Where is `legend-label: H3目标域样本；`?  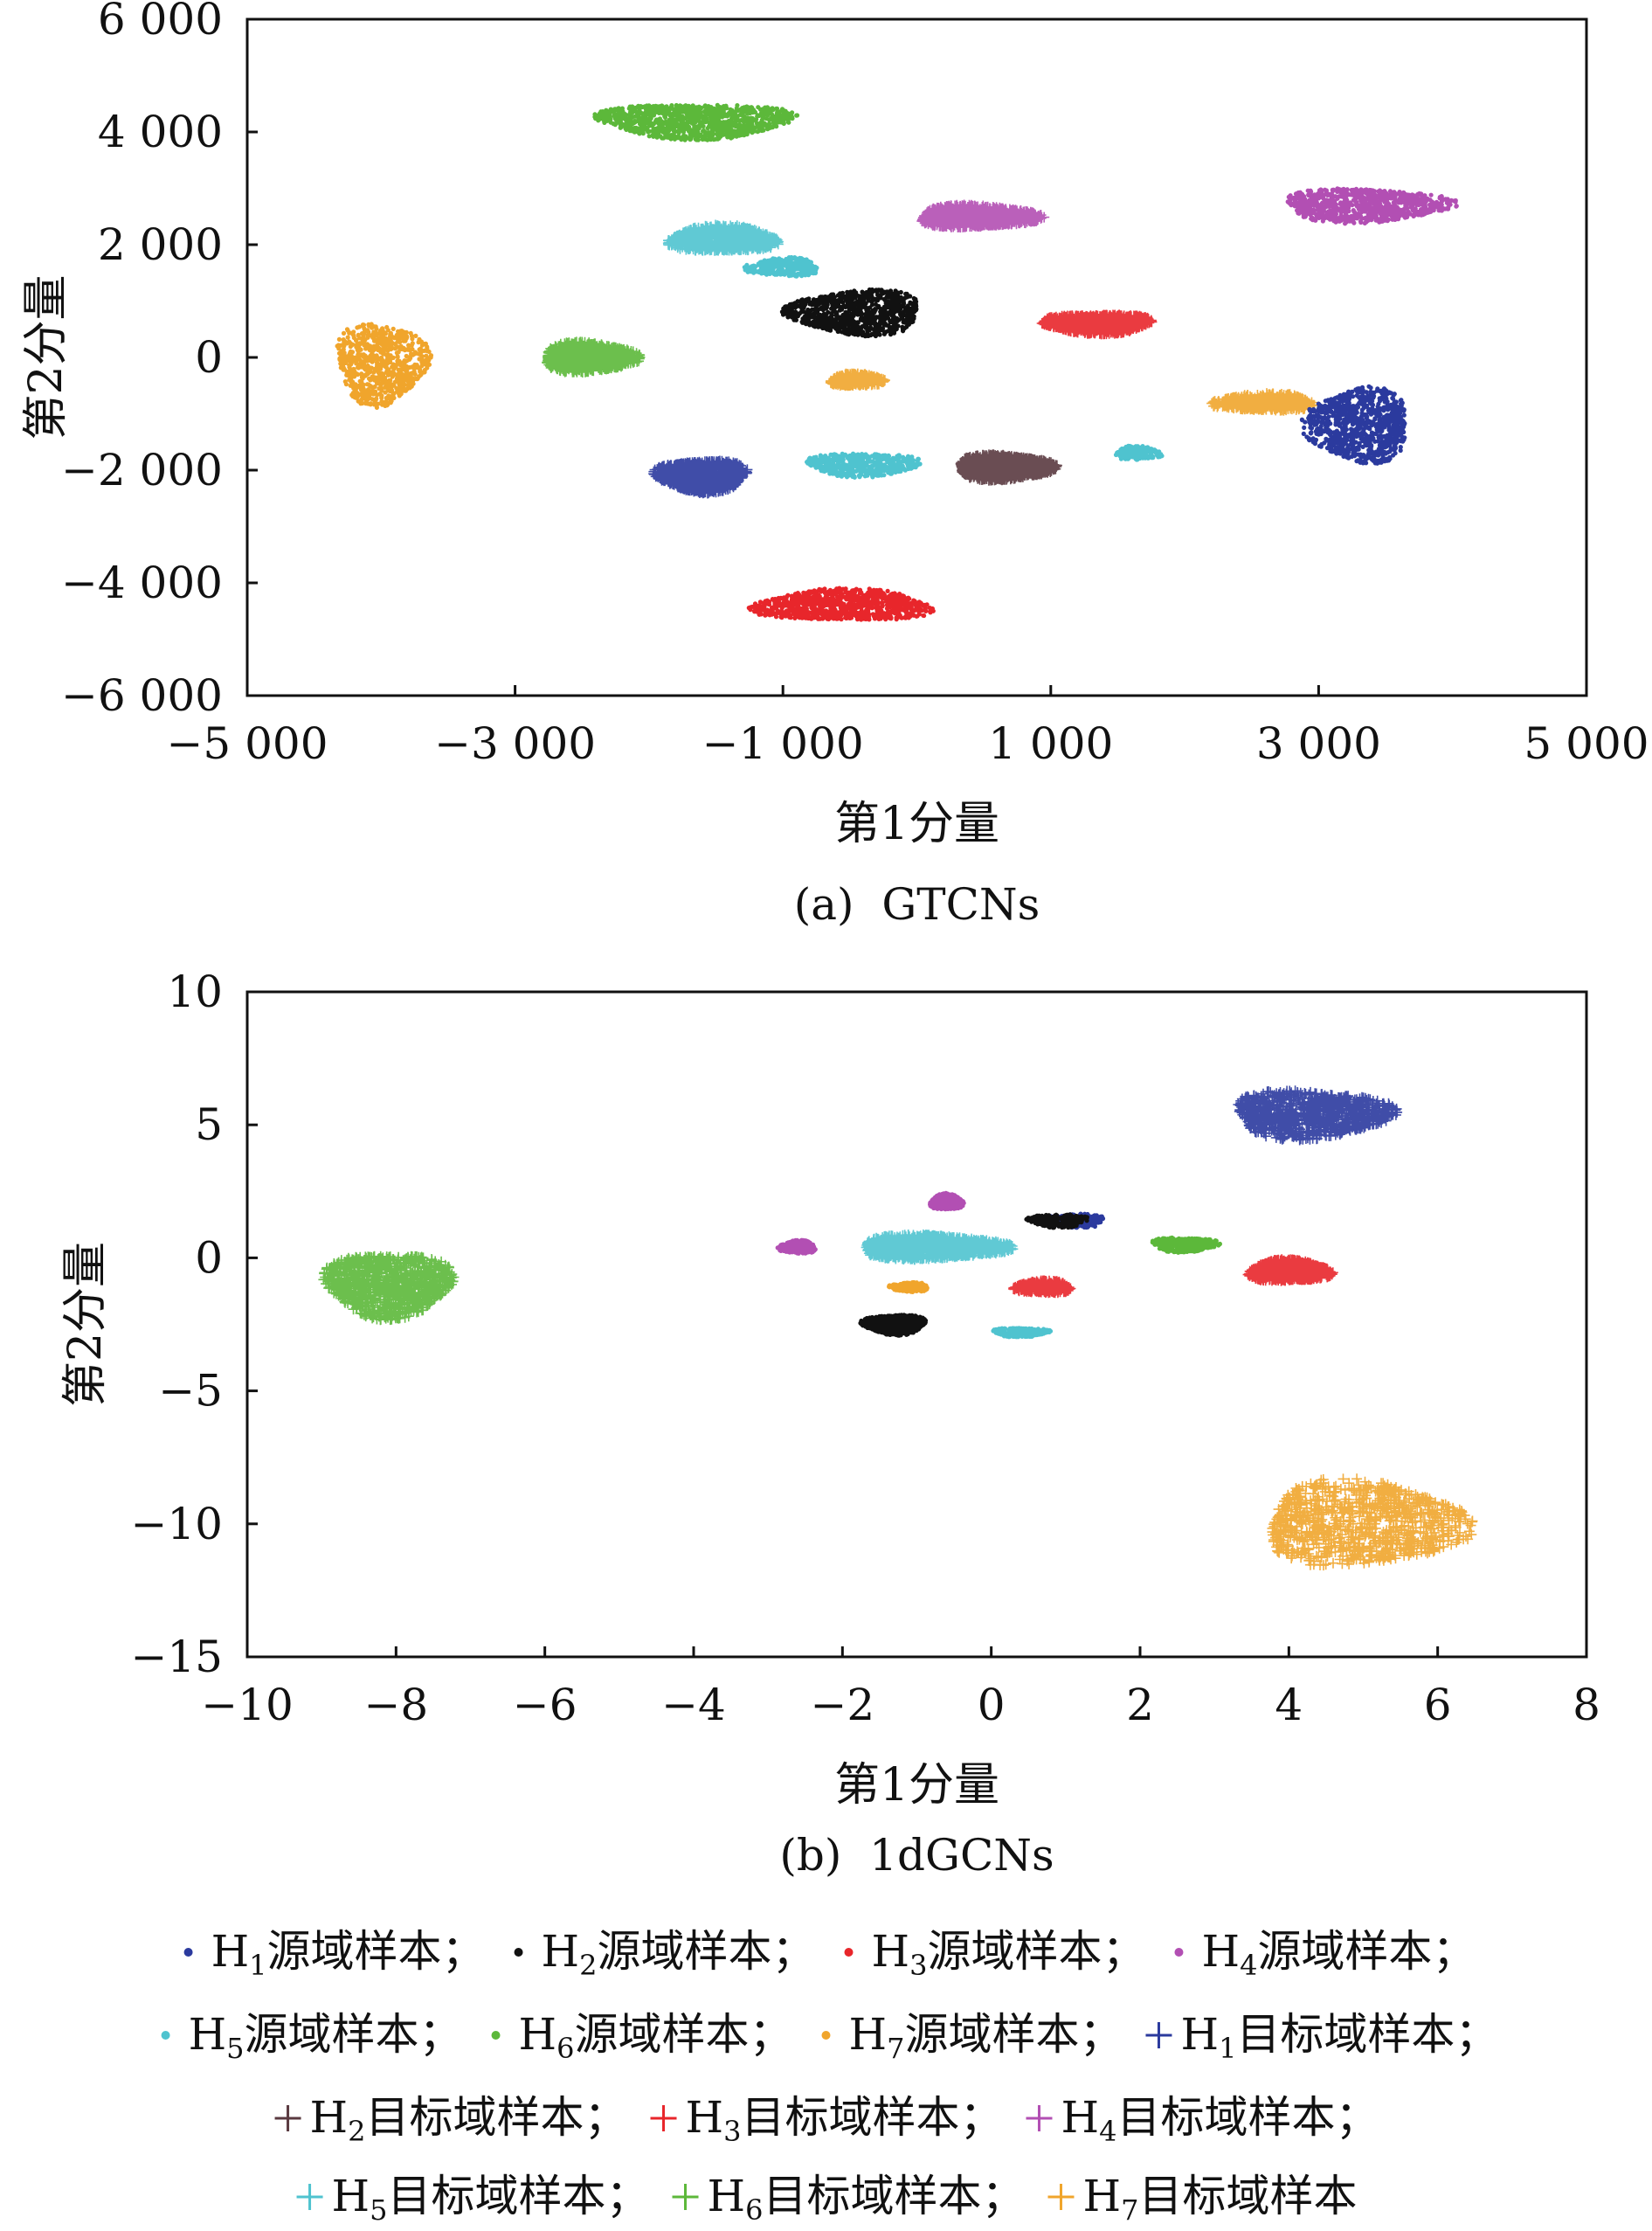 legend-label: H3目标域样本； is located at coordinates (845, 2120).